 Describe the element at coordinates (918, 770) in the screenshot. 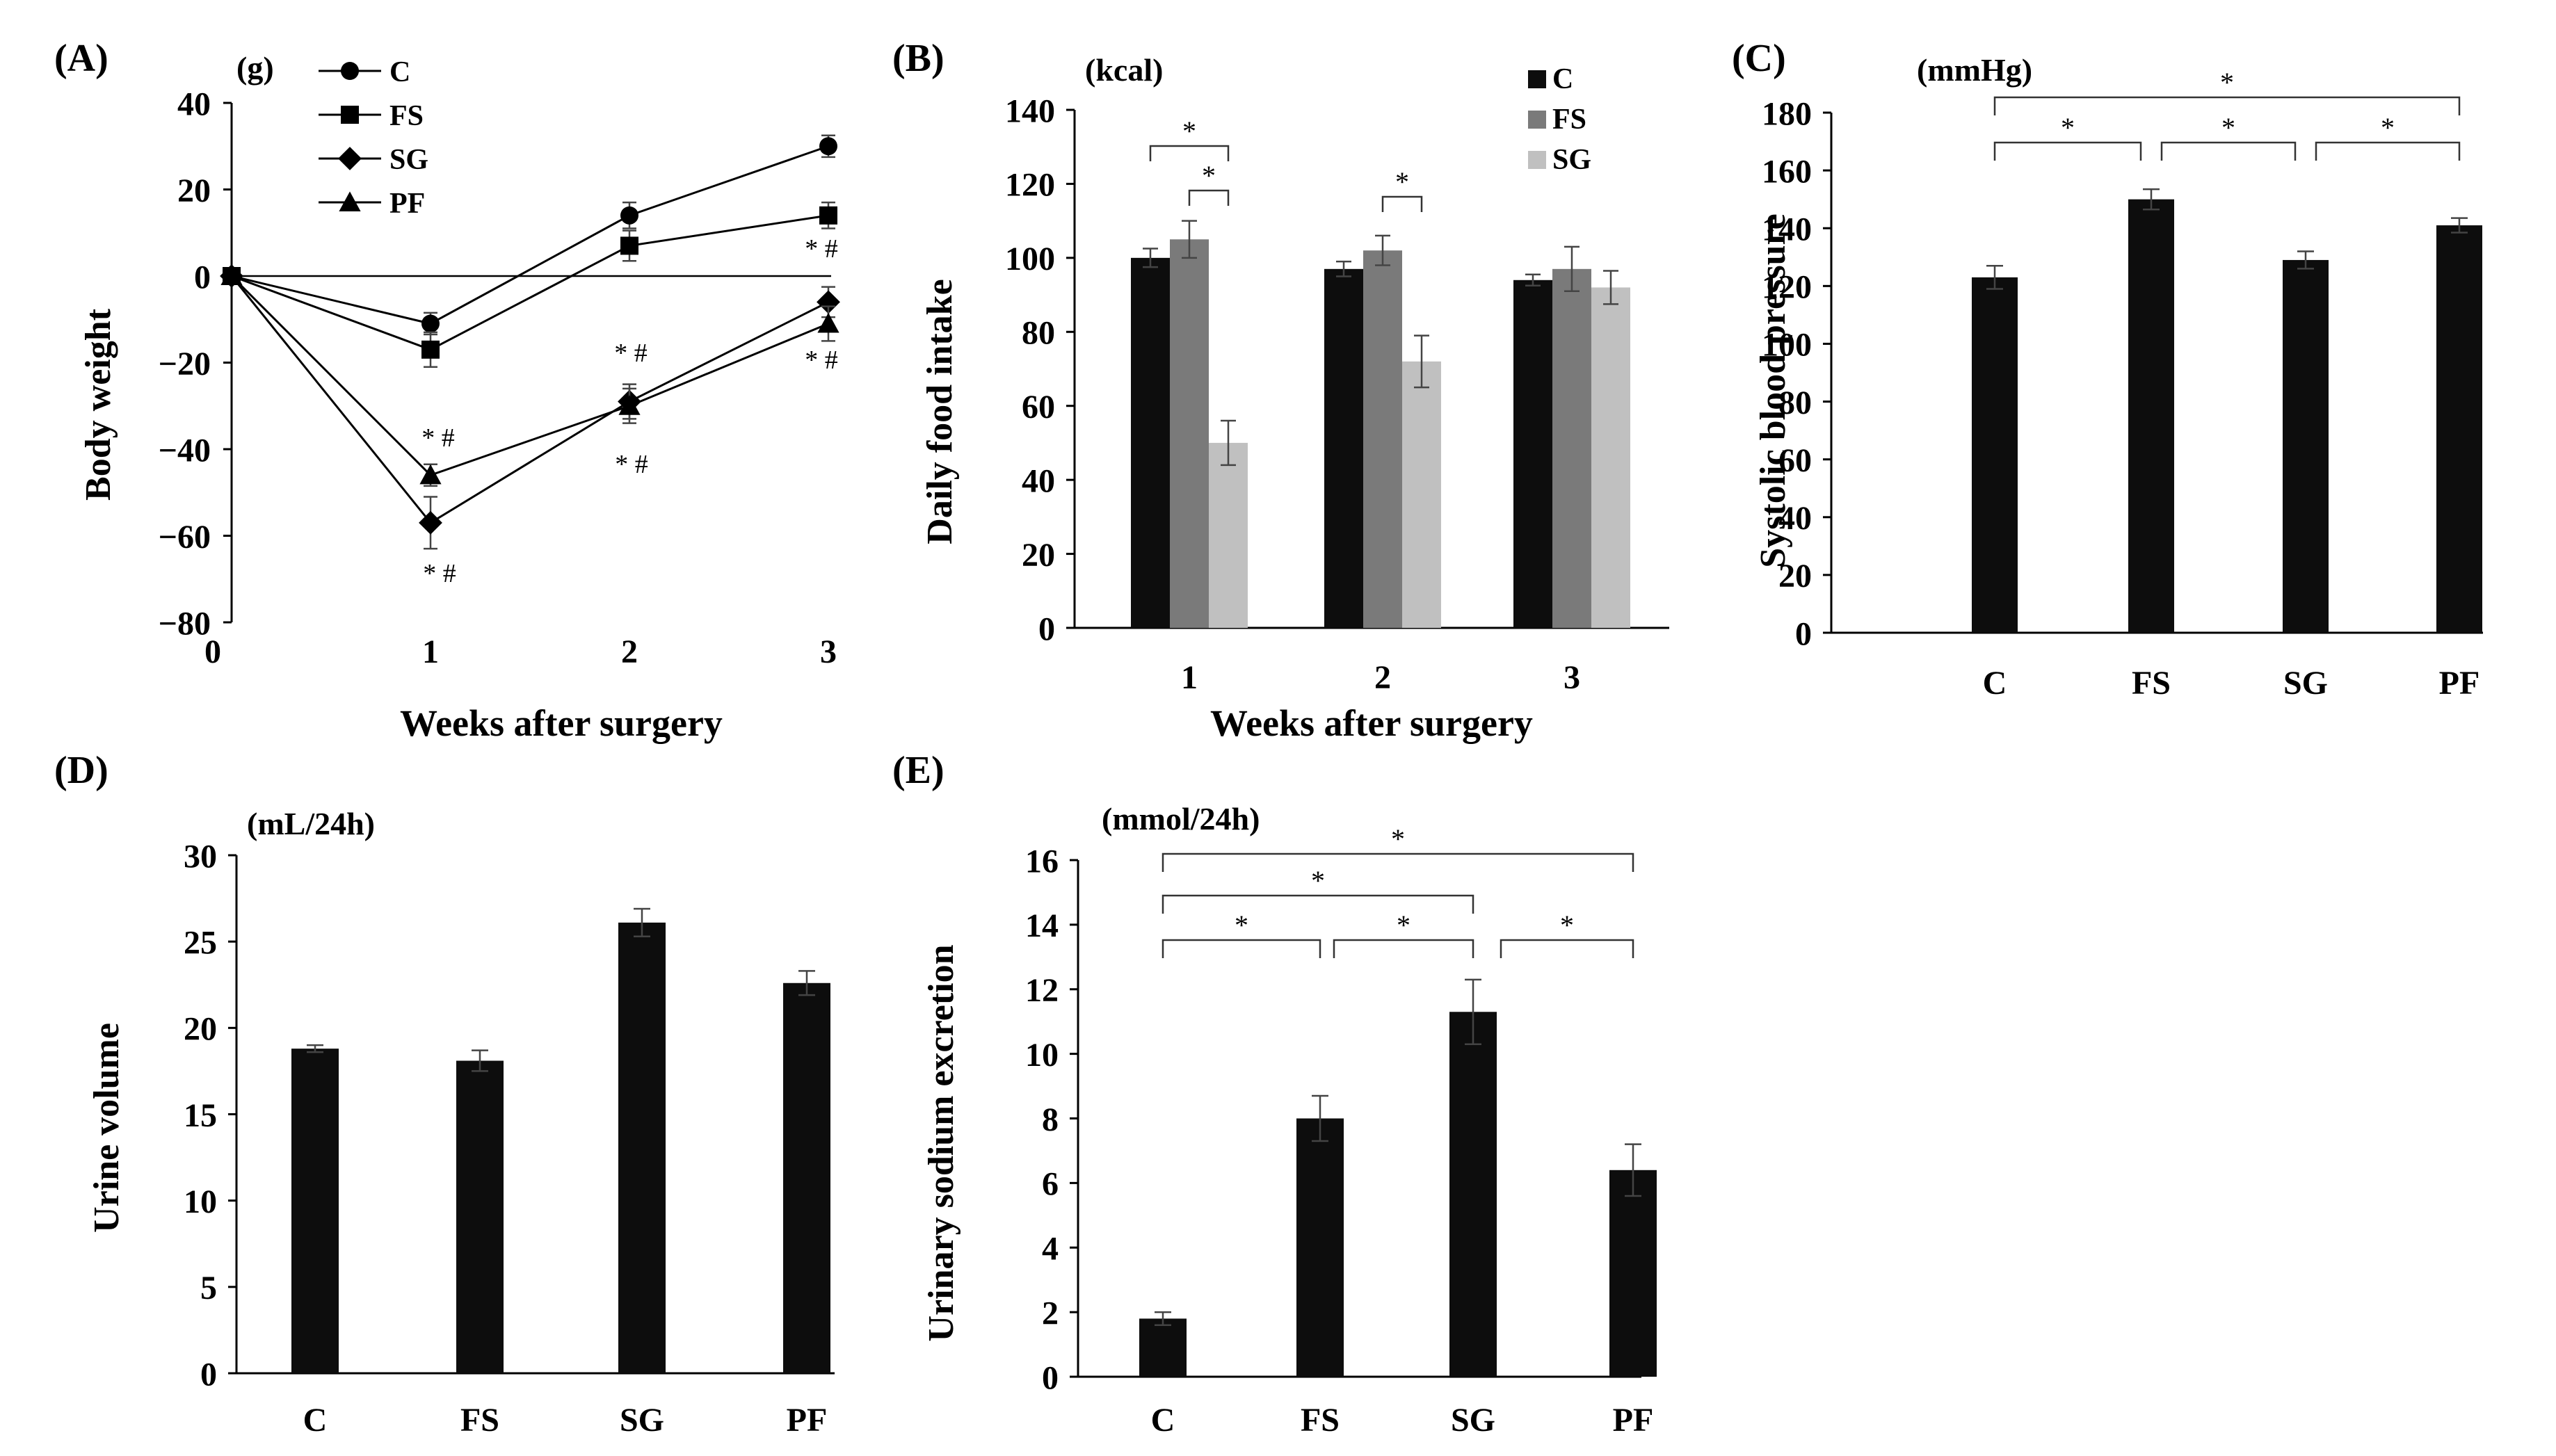

I see `panel-letter-e: (E)` at that location.